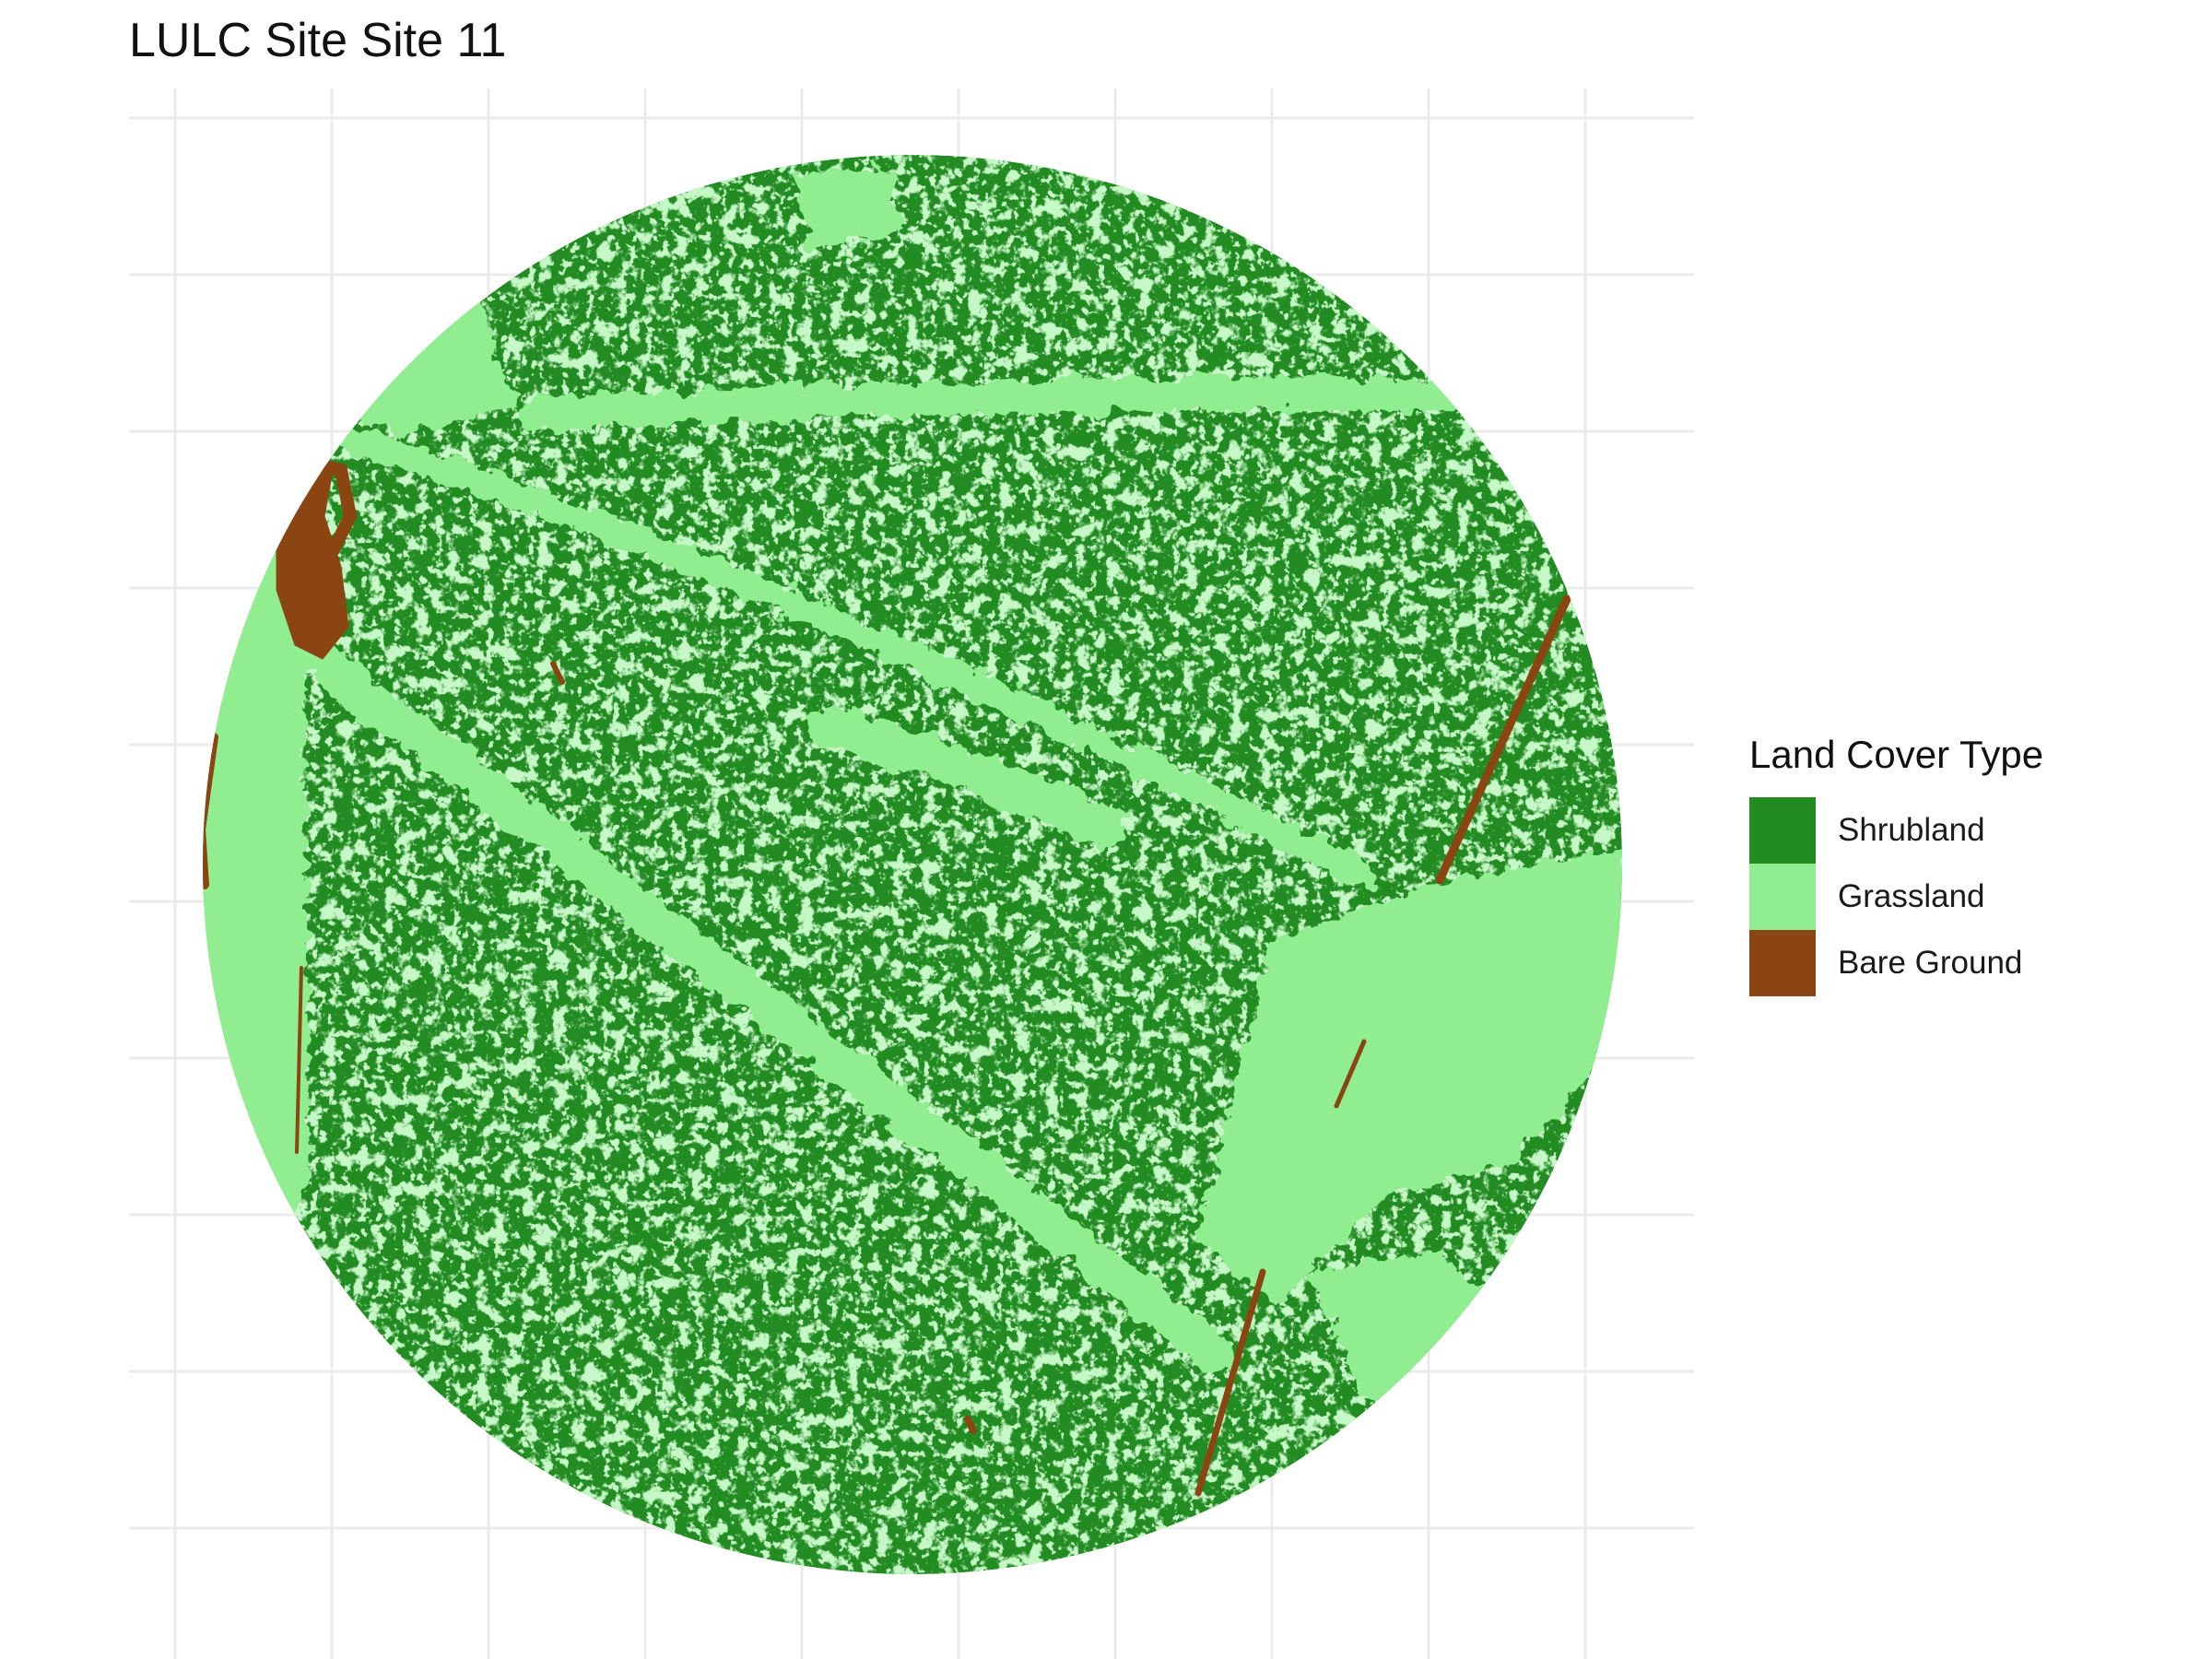 The image size is (2212, 1659). I want to click on grassland-north-patch, so click(848, 207).